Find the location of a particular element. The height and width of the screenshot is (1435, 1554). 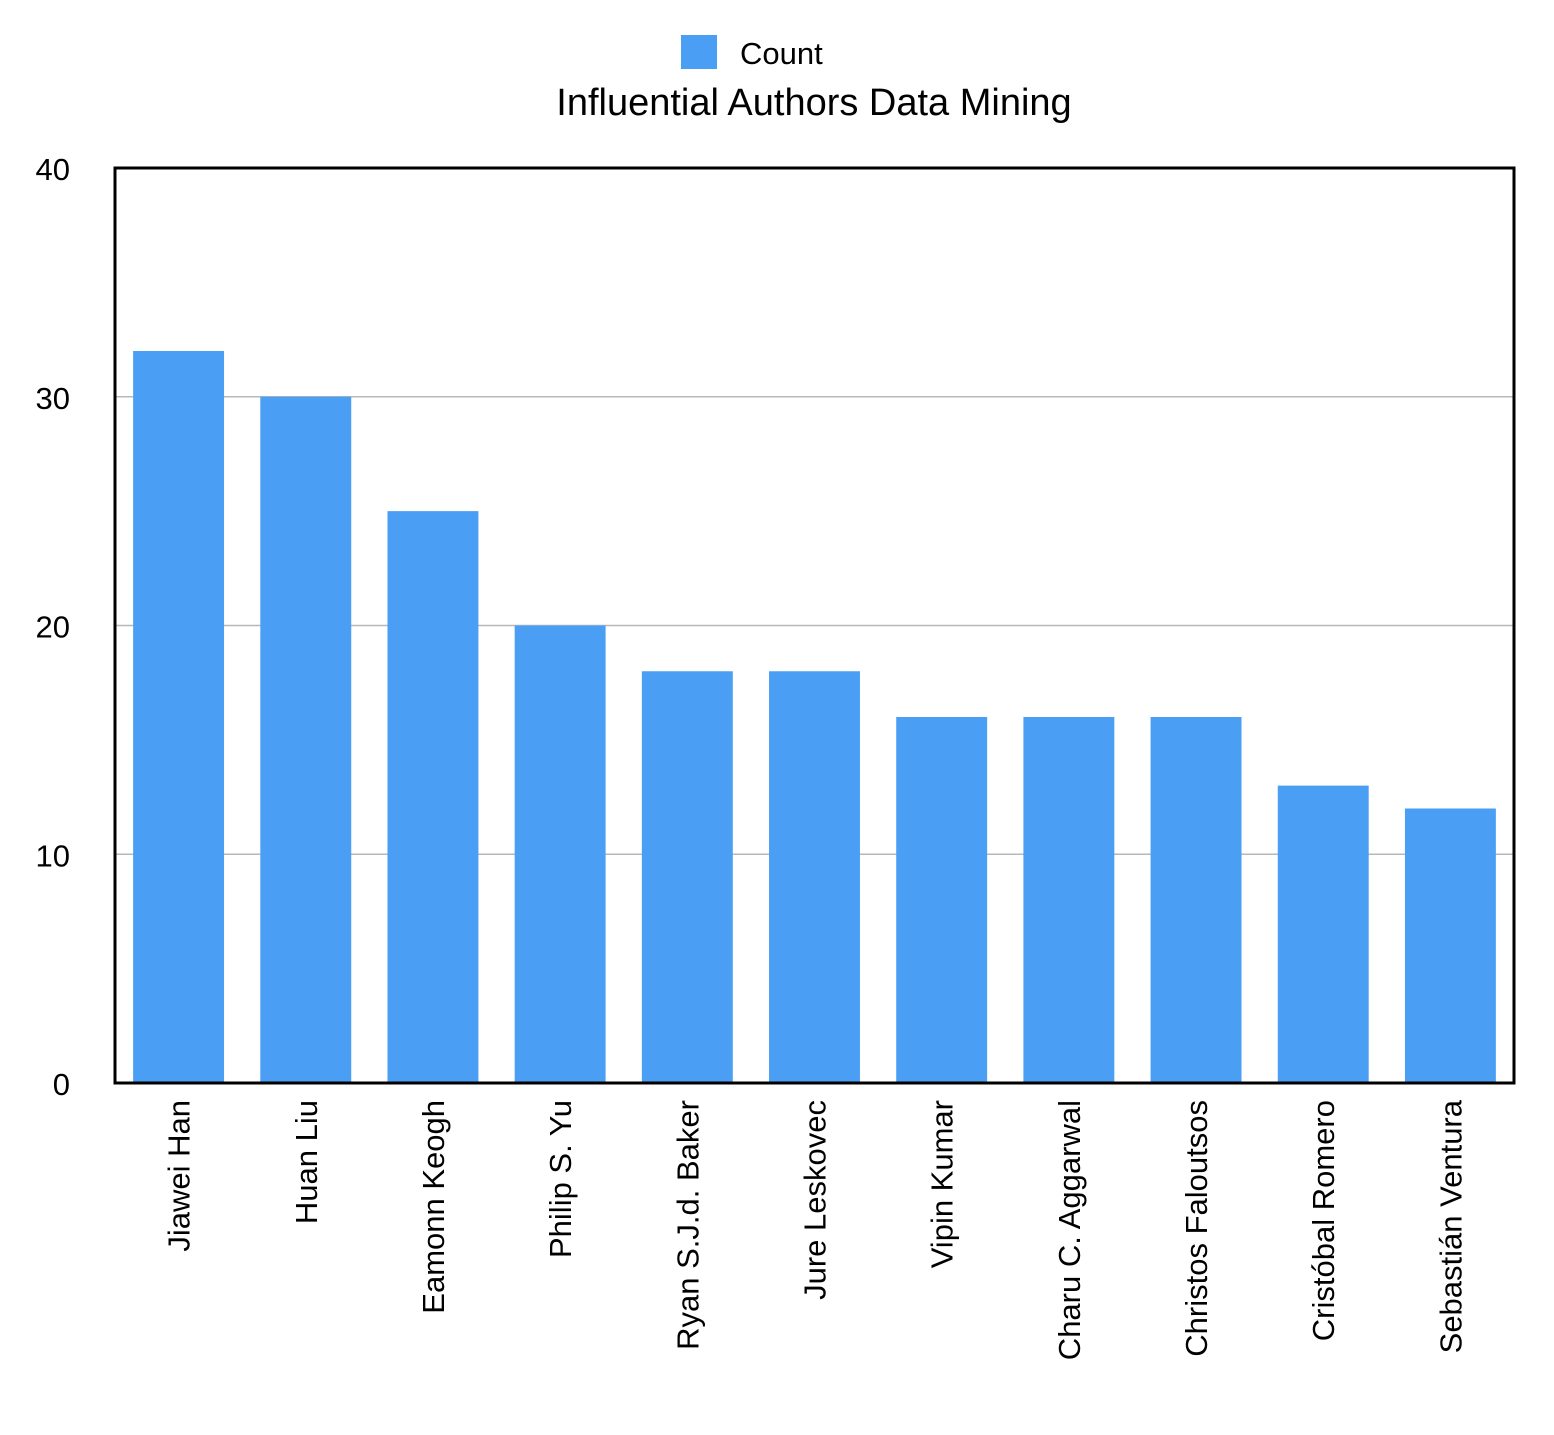

x-tick-label-christos-faloutsos: Christos Faloutsos is located at coordinates (1196, 1228).